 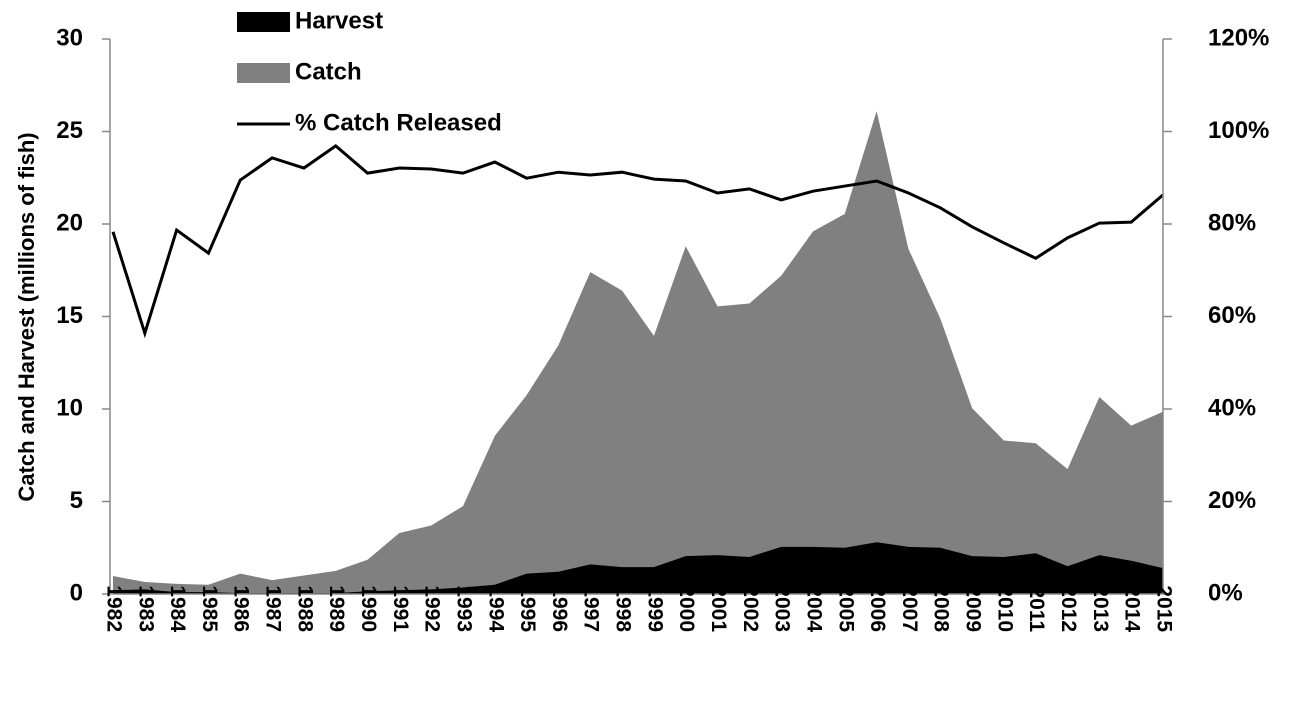 What do you see at coordinates (209, 608) in the screenshot?
I see `x-tick-label: 1985` at bounding box center [209, 608].